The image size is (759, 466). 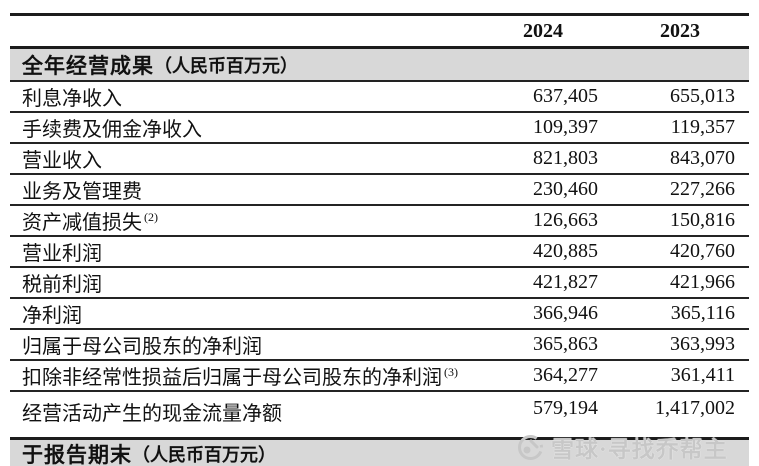 What do you see at coordinates (702, 344) in the screenshot?
I see `value-2023: 363,993` at bounding box center [702, 344].